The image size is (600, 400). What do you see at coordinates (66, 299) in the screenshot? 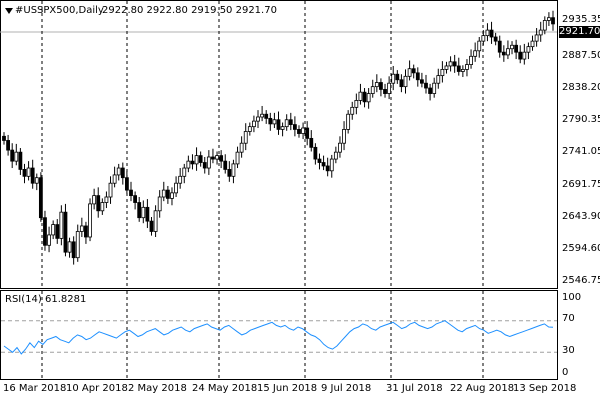
I see `rsi-value: 61.8281` at bounding box center [66, 299].